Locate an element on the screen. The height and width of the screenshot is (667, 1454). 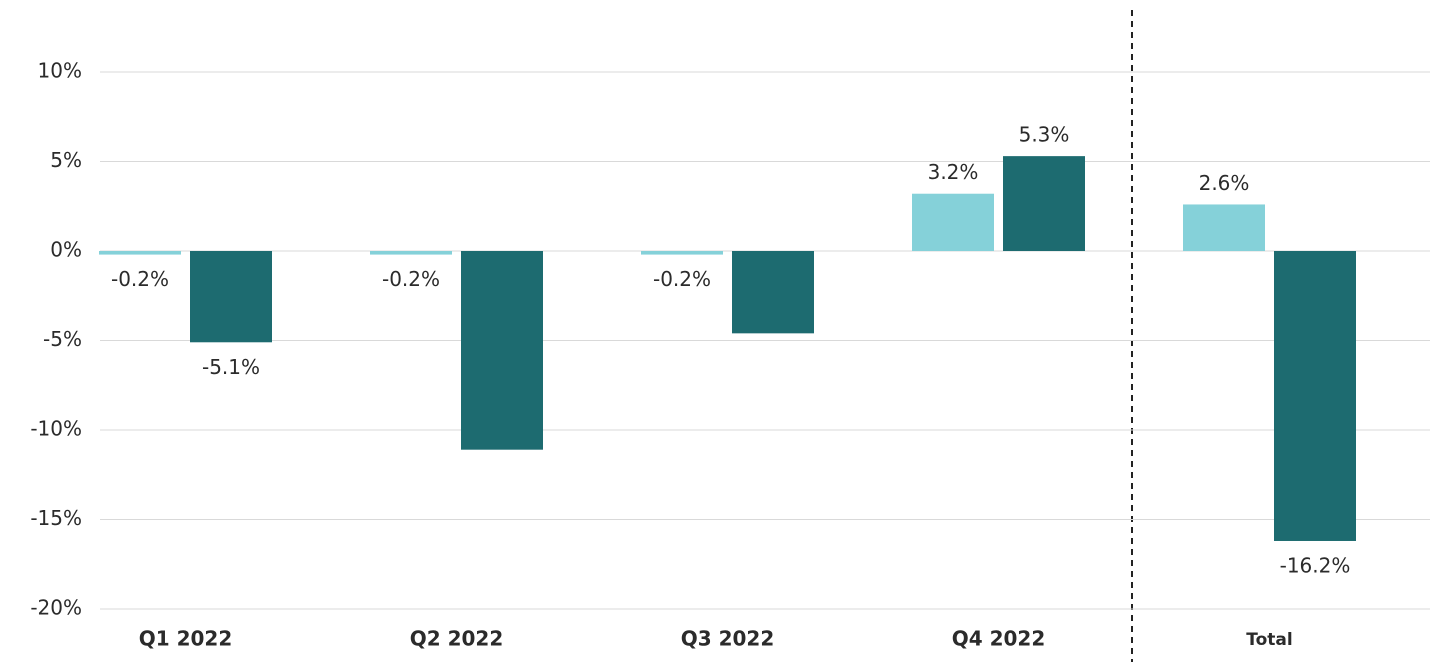
x-tick-label: Q1 2022 is located at coordinates (186, 639).